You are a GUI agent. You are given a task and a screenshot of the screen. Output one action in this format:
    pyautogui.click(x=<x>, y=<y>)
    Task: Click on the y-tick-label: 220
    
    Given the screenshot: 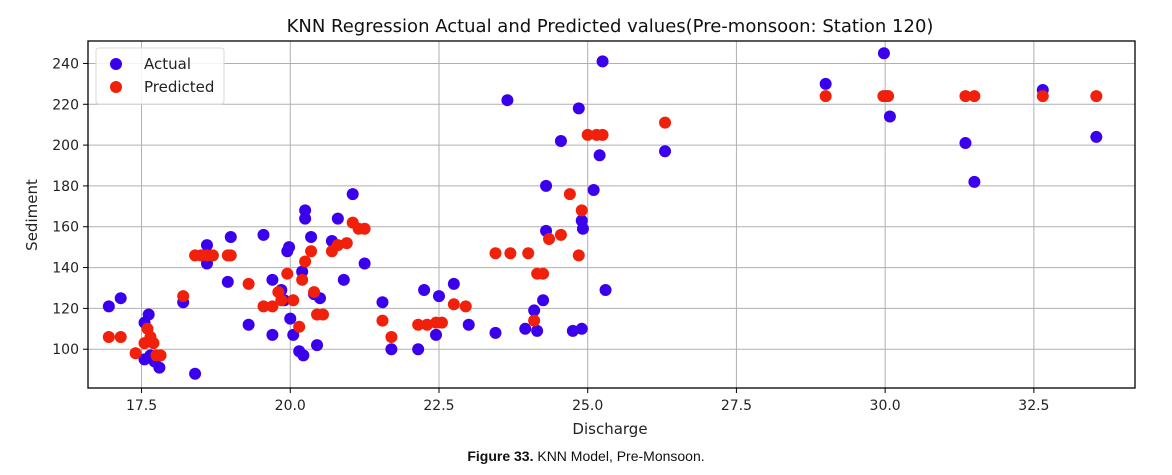 What is the action you would take?
    pyautogui.click(x=65, y=105)
    